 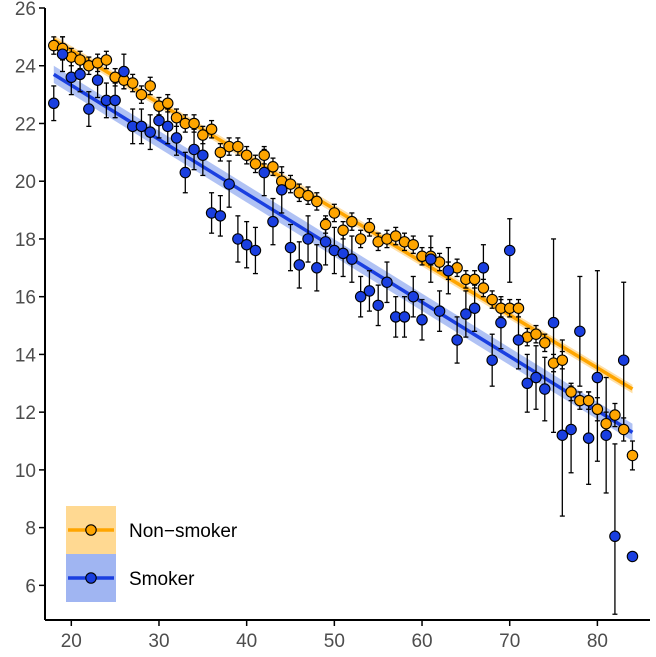 I want to click on y-tick-label: 24, so click(x=26, y=67).